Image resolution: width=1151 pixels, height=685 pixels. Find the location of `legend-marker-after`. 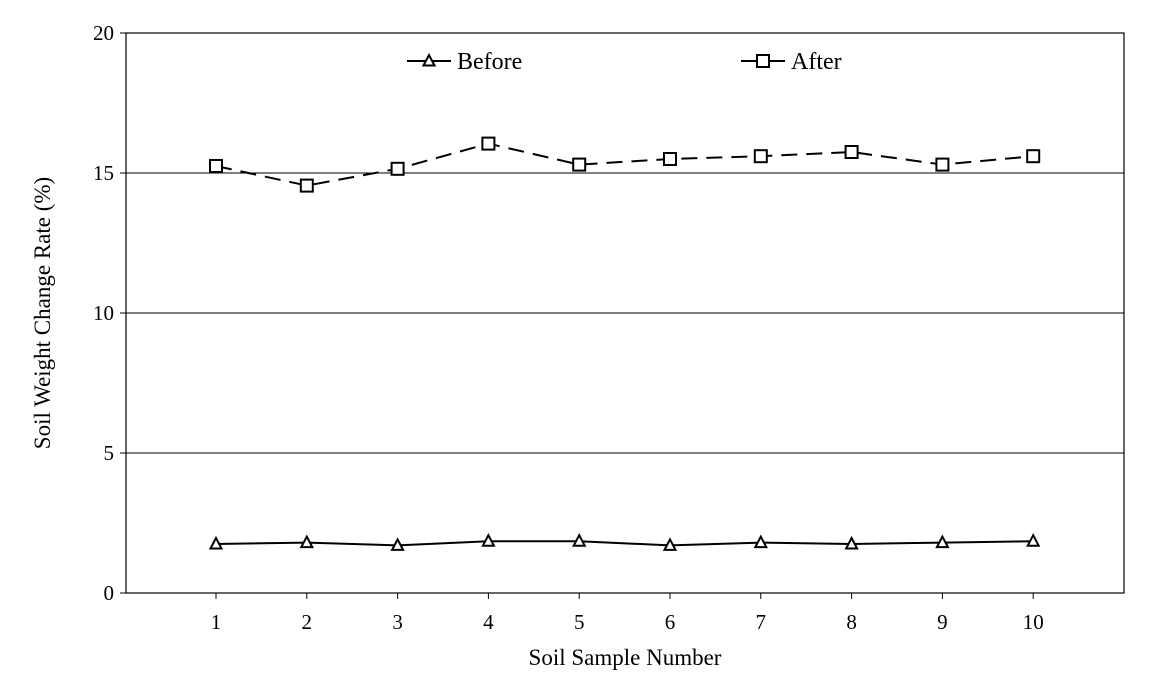

legend-marker-after is located at coordinates (763, 61).